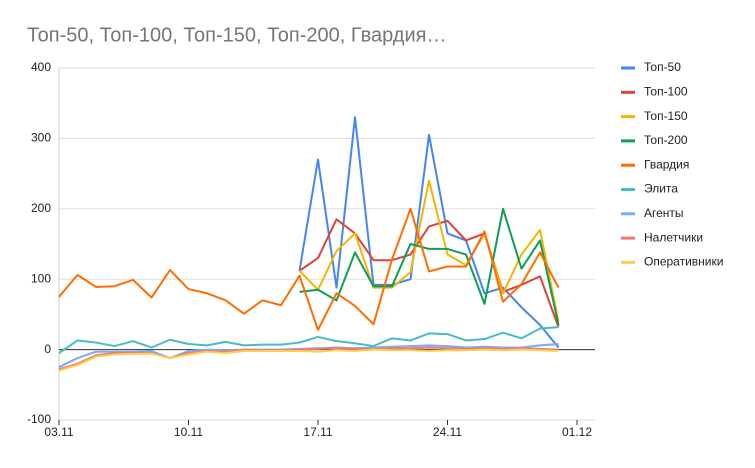 Image resolution: width=755 pixels, height=468 pixels. Describe the element at coordinates (666, 164) in the screenshot. I see `legend-label: Гвардия` at that location.